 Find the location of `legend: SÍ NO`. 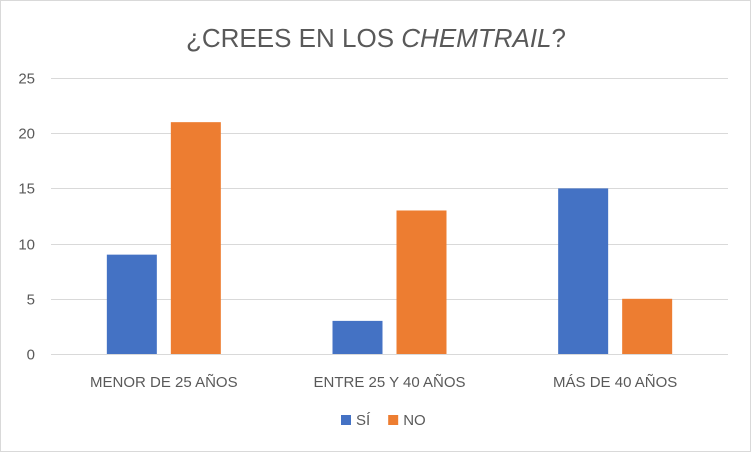

legend: SÍ NO is located at coordinates (383, 420).